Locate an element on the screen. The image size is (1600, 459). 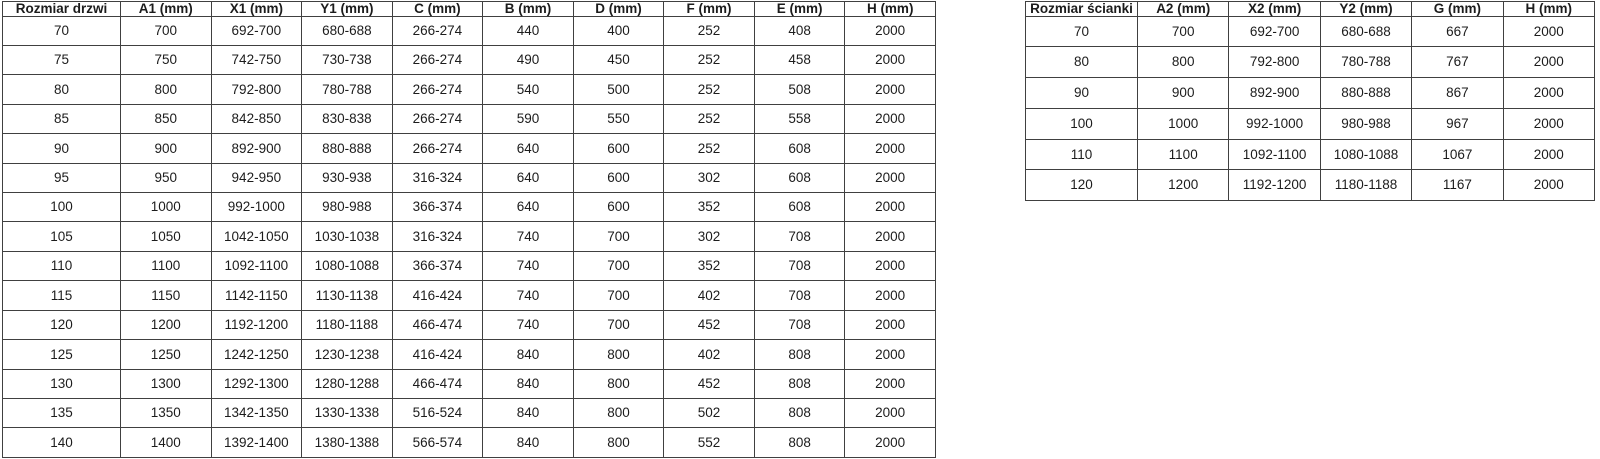
column-header: D (mm) is located at coordinates (618, 9).